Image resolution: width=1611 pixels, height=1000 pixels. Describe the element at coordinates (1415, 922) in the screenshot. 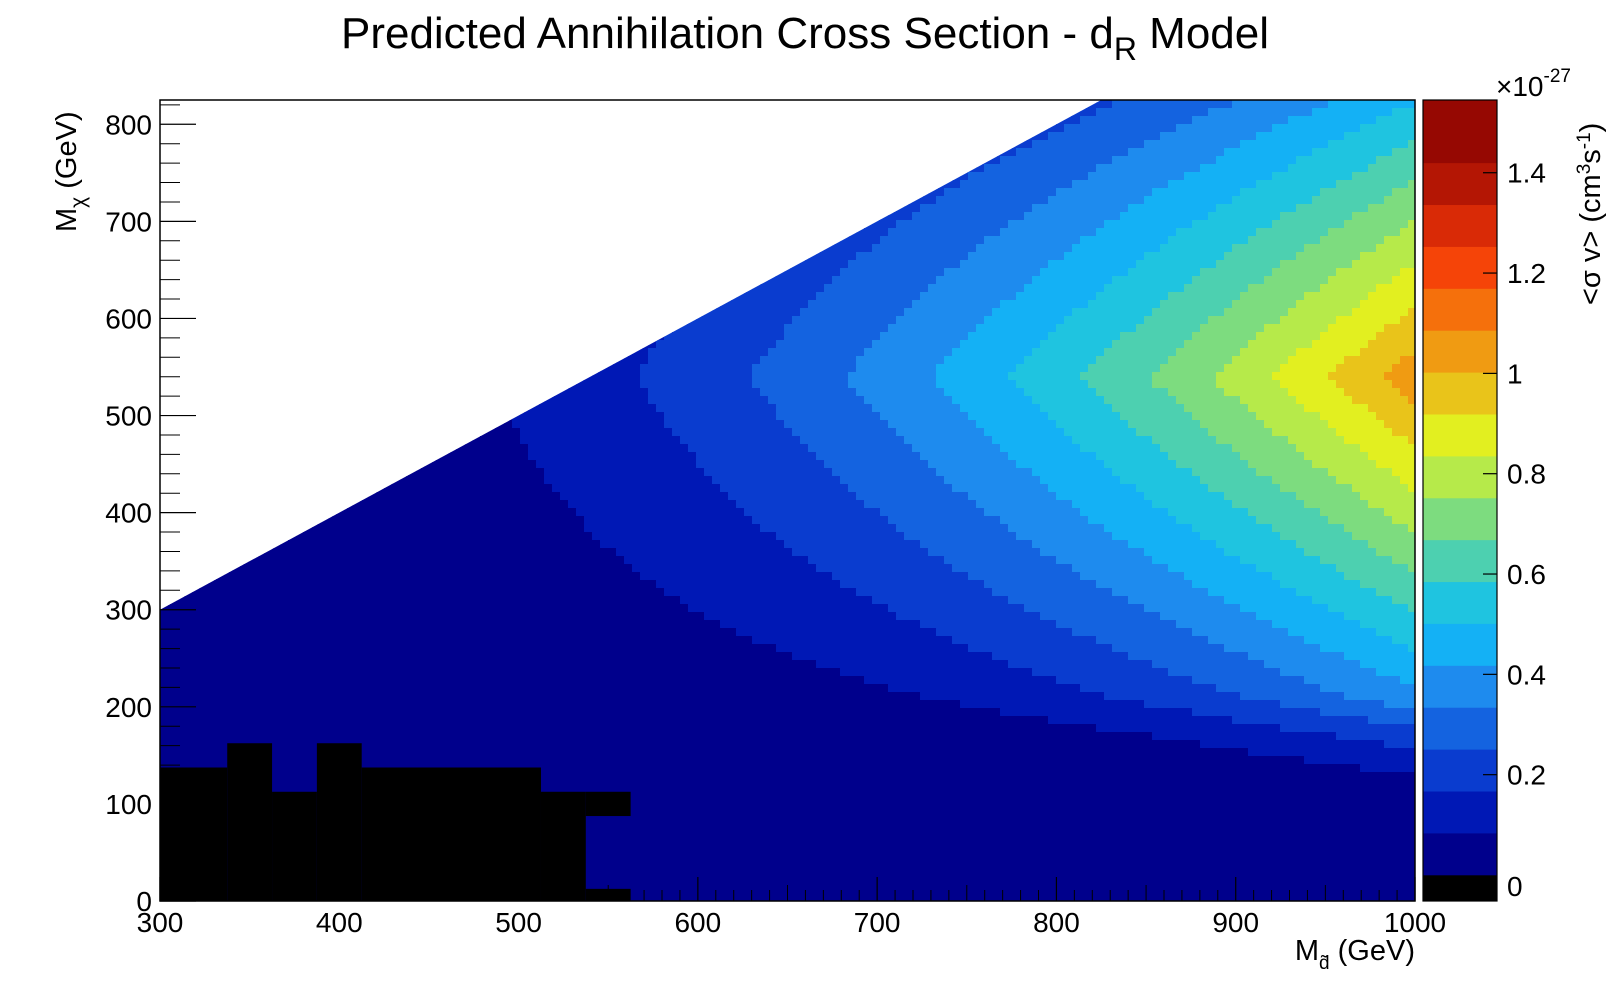

I see `x-tick-label: 1000` at that location.